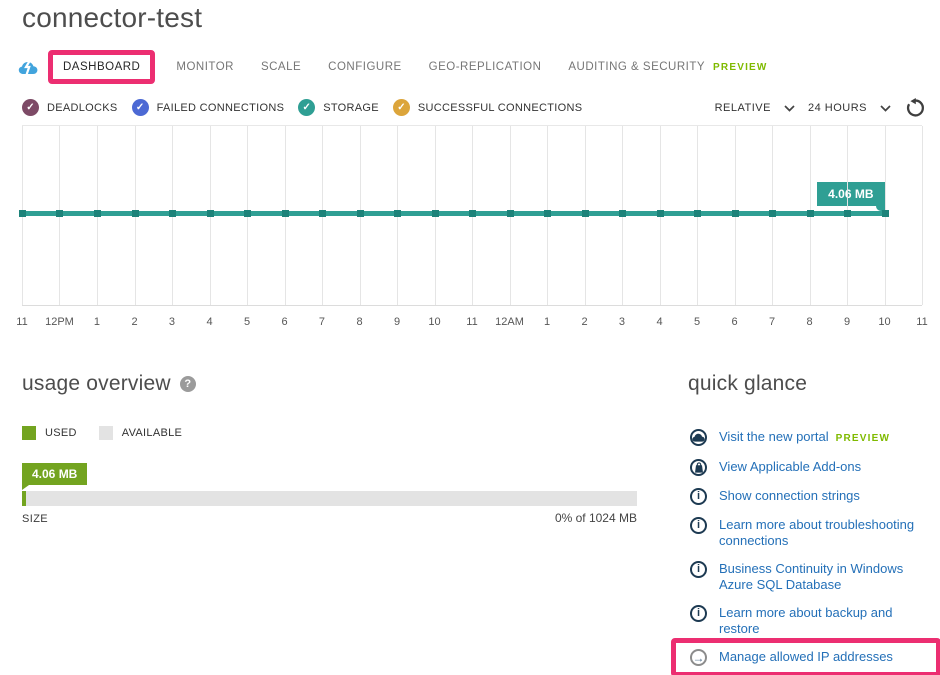 The height and width of the screenshot is (675, 940). I want to click on quick-glance-link-visit-the-new-portal: Visit the new portal PREVIEW, so click(806, 438).